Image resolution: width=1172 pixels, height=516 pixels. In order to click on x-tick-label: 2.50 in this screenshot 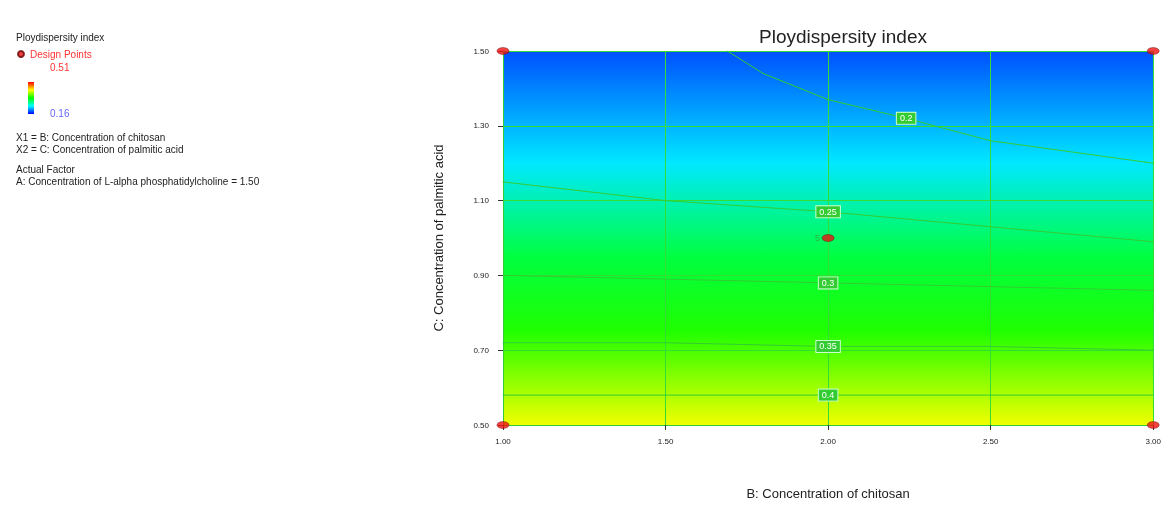, I will do `click(990, 441)`.